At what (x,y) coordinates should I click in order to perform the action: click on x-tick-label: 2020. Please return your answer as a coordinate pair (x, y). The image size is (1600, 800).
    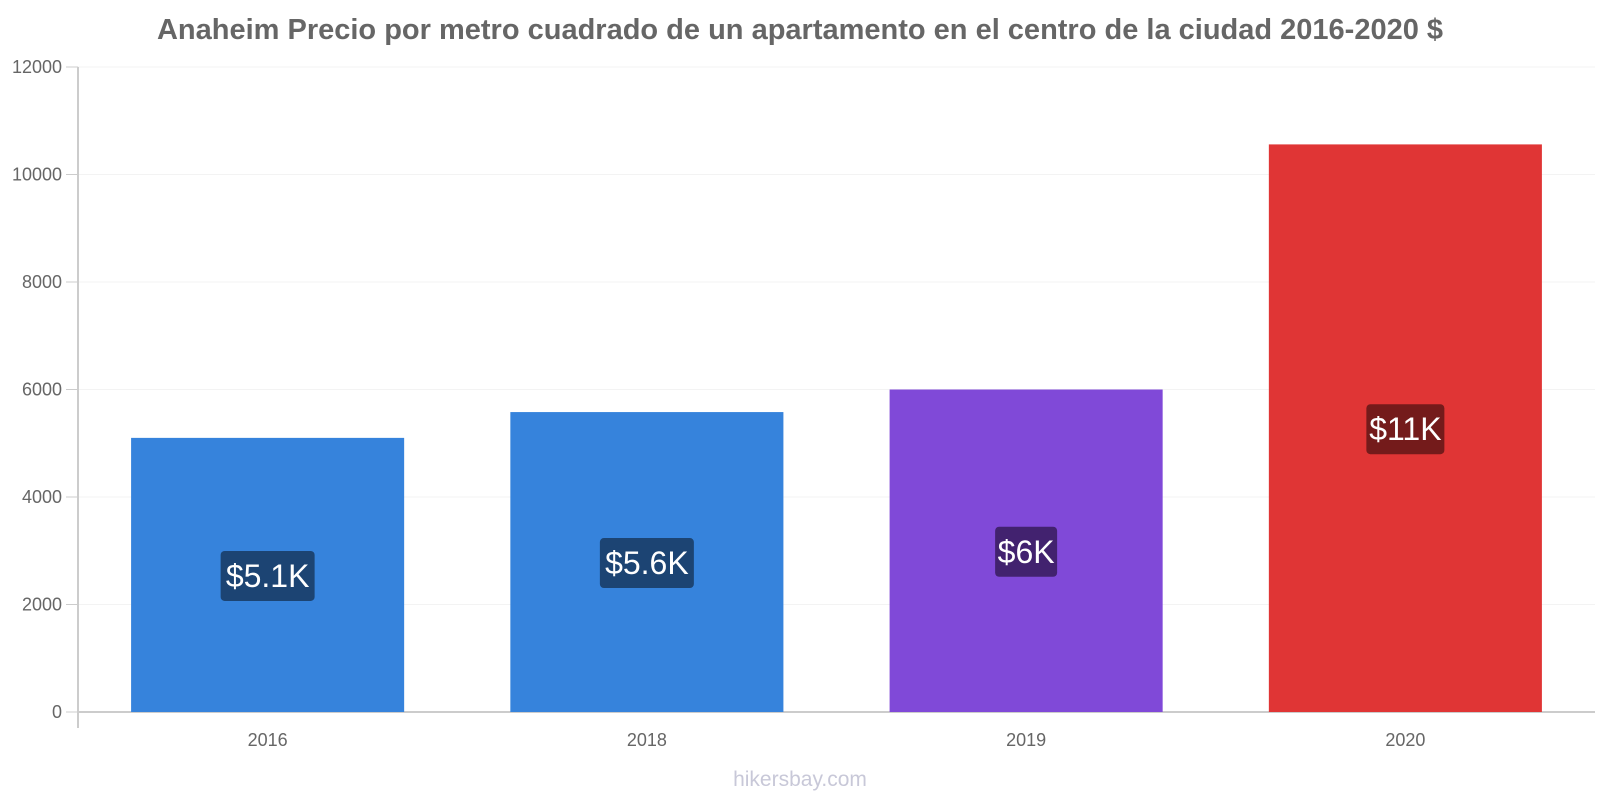
    Looking at the image, I should click on (1405, 740).